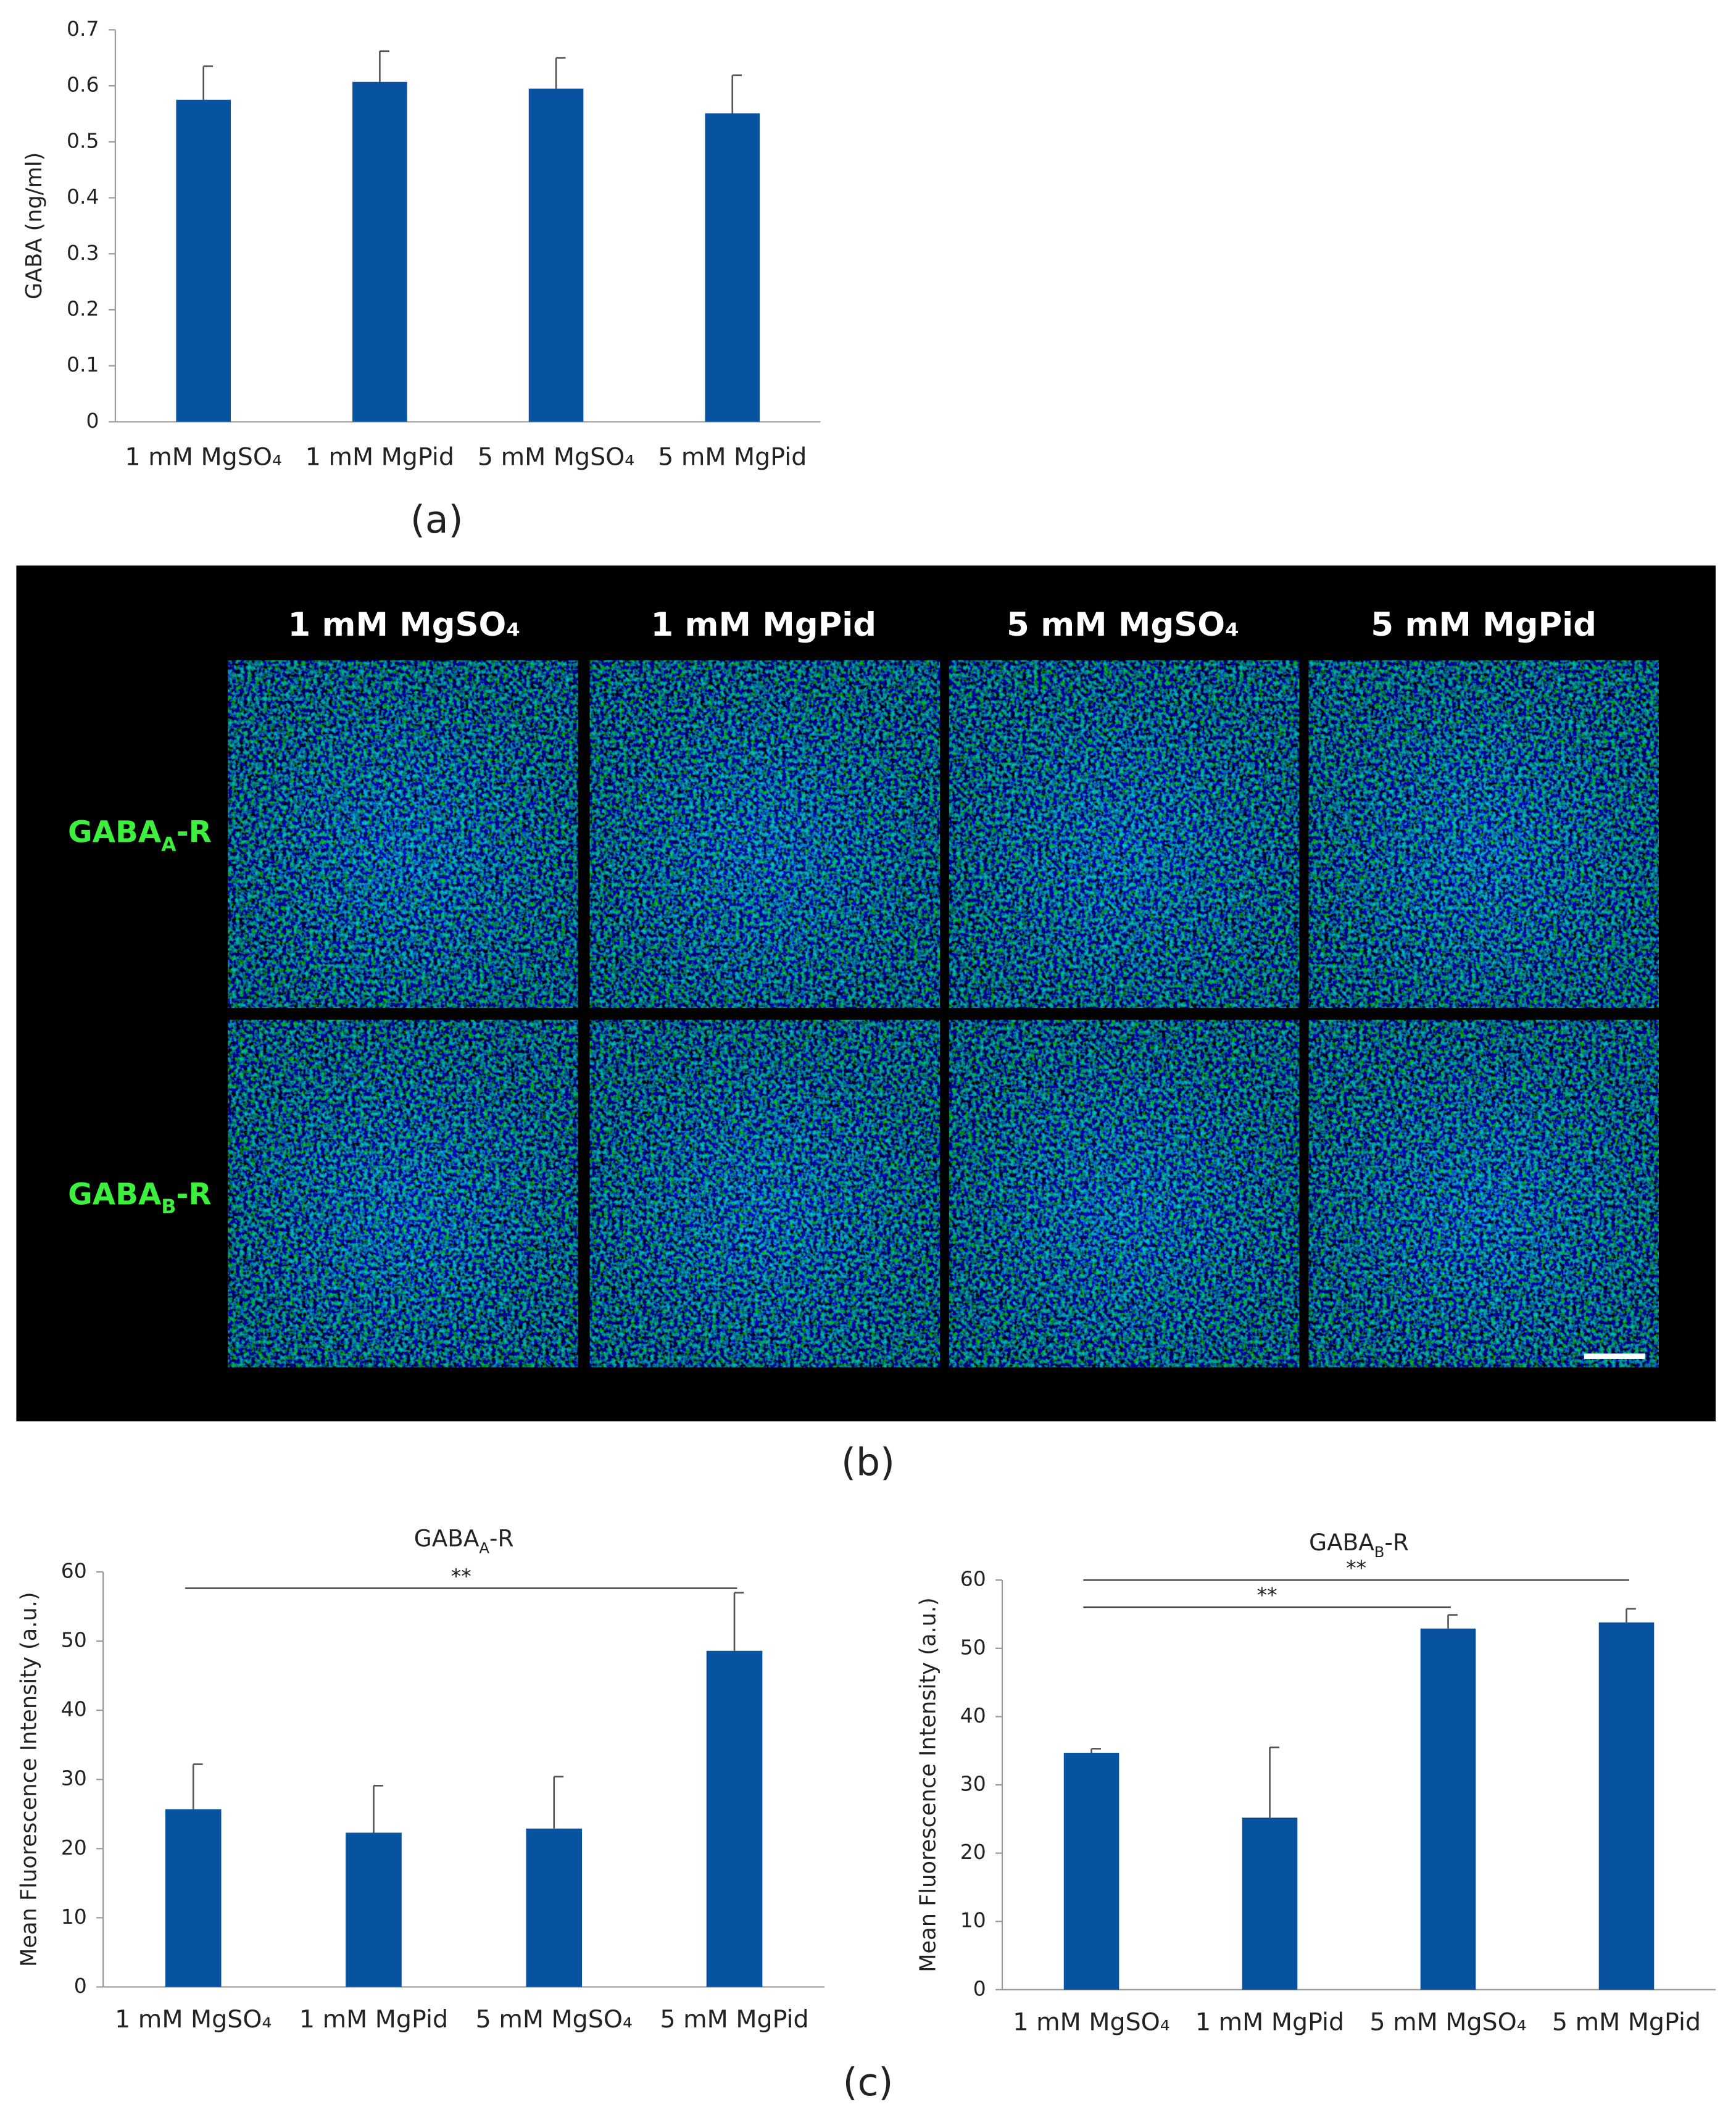  I want to click on y-tick-label: 0.4, so click(83, 197).